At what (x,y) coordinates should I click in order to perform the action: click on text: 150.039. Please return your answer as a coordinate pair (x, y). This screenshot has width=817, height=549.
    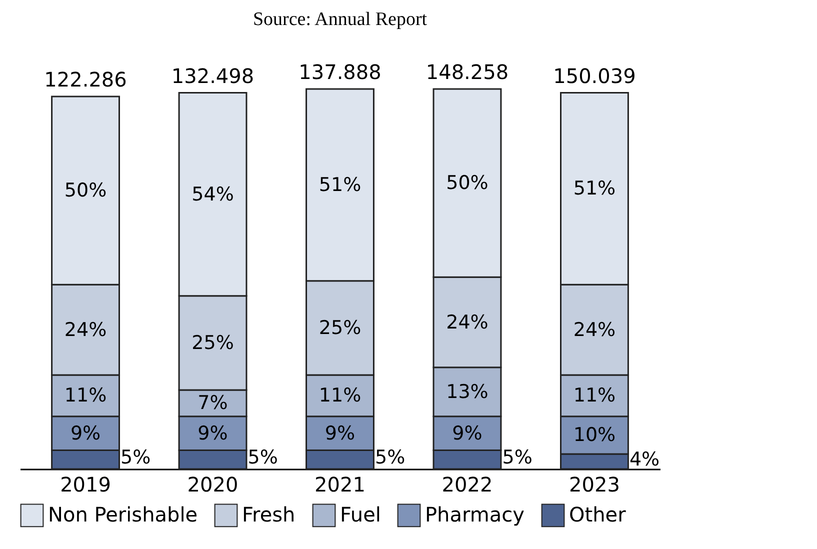
    Looking at the image, I should click on (594, 76).